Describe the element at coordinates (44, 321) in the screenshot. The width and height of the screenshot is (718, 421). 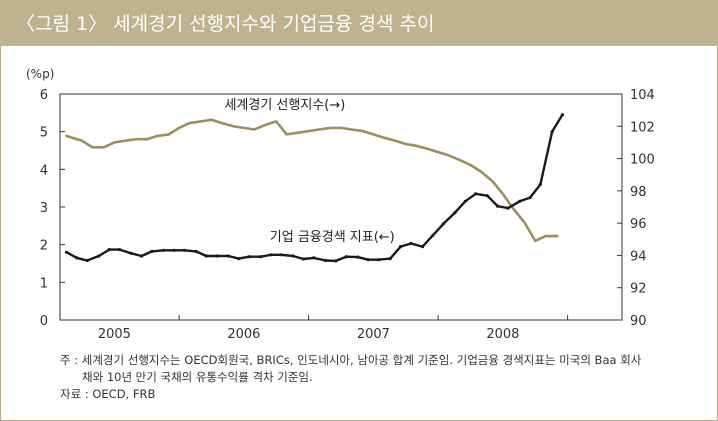
I see `y-left-tick-label: 0` at that location.